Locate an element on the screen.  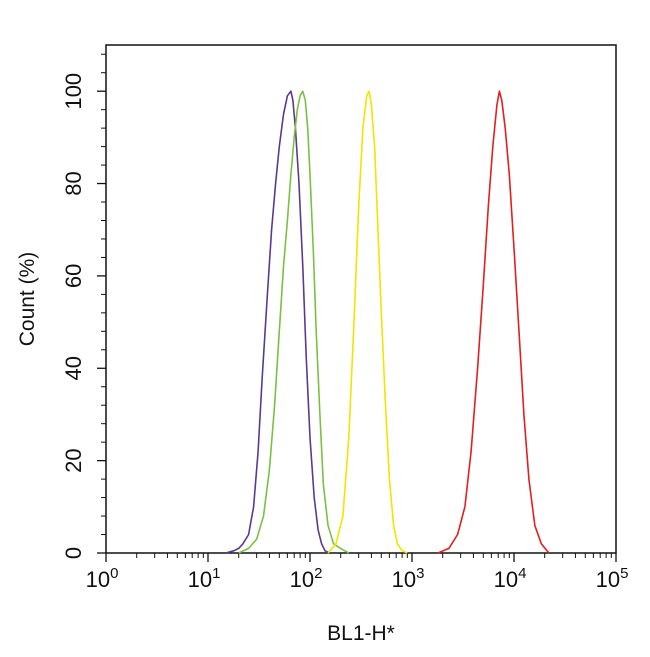
y-axis-title: Count (%) is located at coordinates (27, 299).